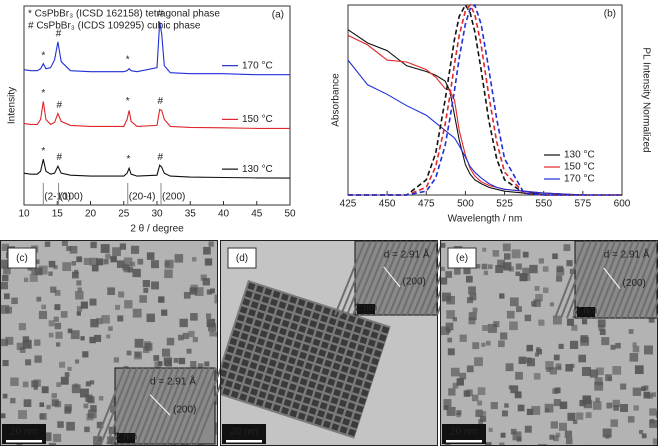 This screenshot has width=658, height=446. I want to click on x-tick-label: 50, so click(290, 214).